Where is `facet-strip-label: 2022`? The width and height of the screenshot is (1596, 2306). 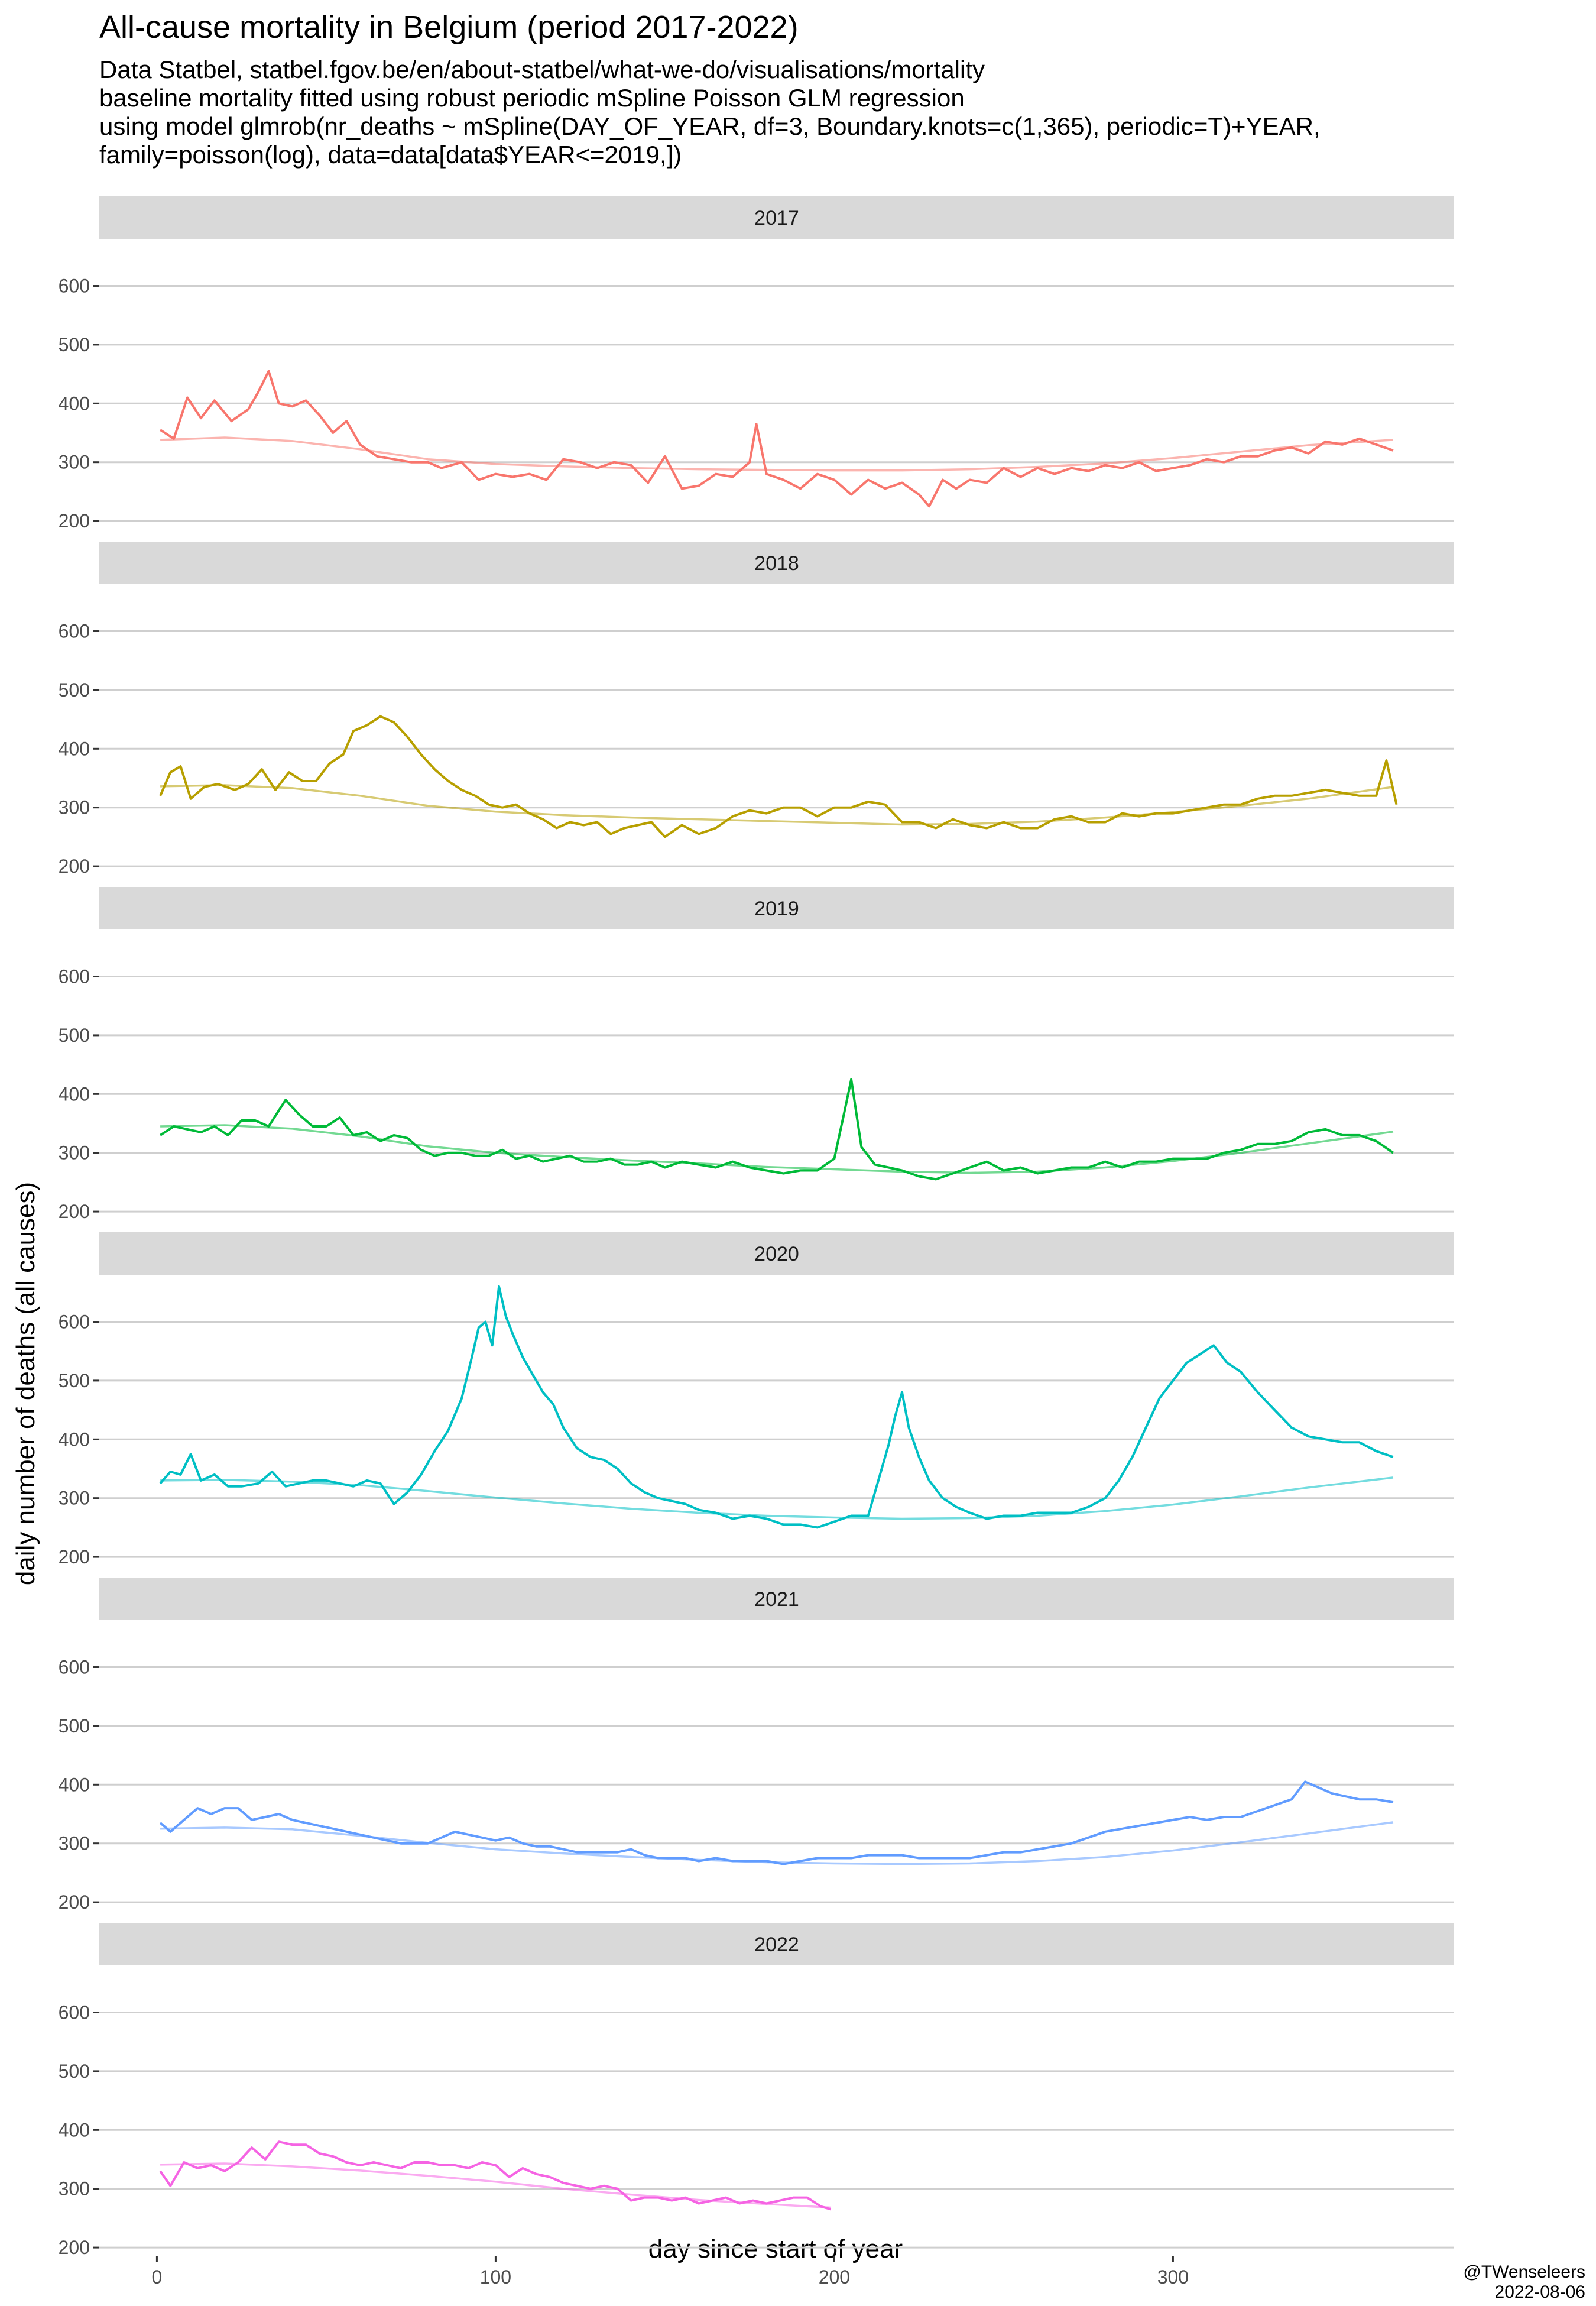
facet-strip-label: 2022 is located at coordinates (776, 1944).